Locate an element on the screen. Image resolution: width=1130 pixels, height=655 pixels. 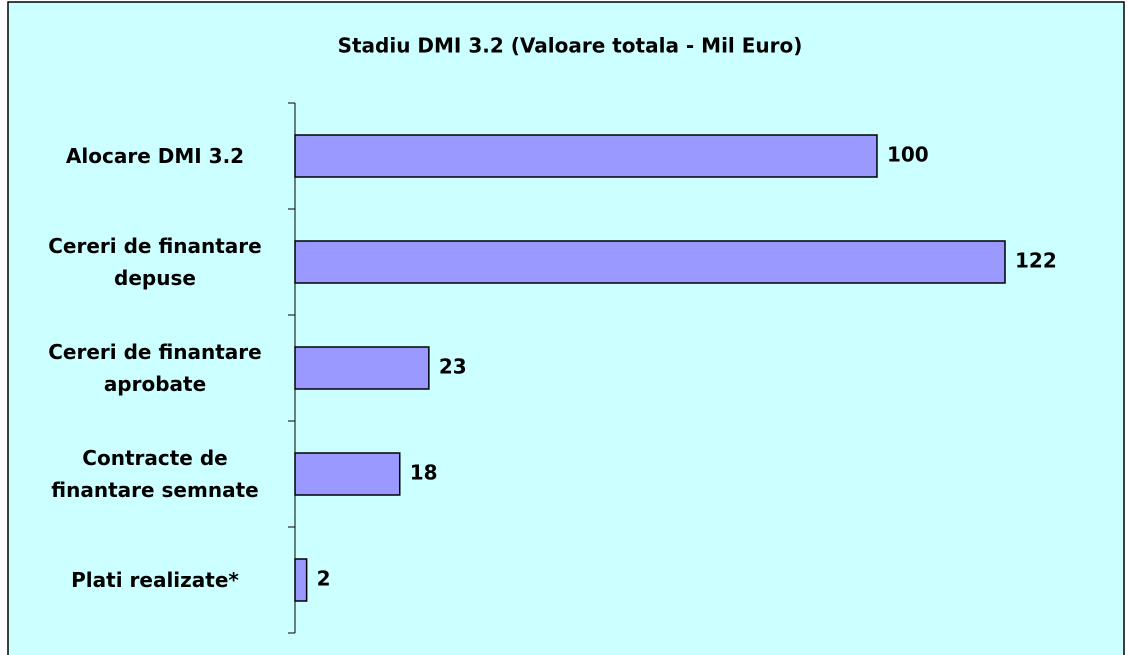
value-label: 2 is located at coordinates (324, 579).